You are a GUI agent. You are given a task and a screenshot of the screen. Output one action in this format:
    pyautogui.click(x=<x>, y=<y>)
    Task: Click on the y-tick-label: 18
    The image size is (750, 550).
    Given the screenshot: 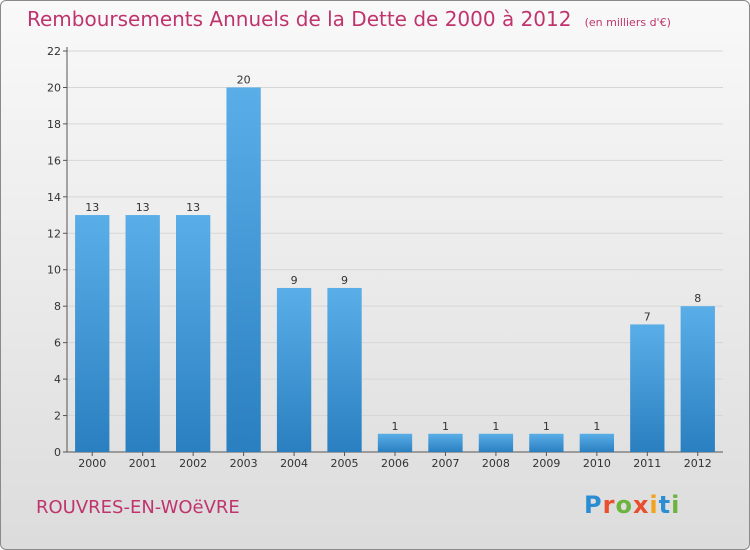 What is the action you would take?
    pyautogui.click(x=54, y=124)
    